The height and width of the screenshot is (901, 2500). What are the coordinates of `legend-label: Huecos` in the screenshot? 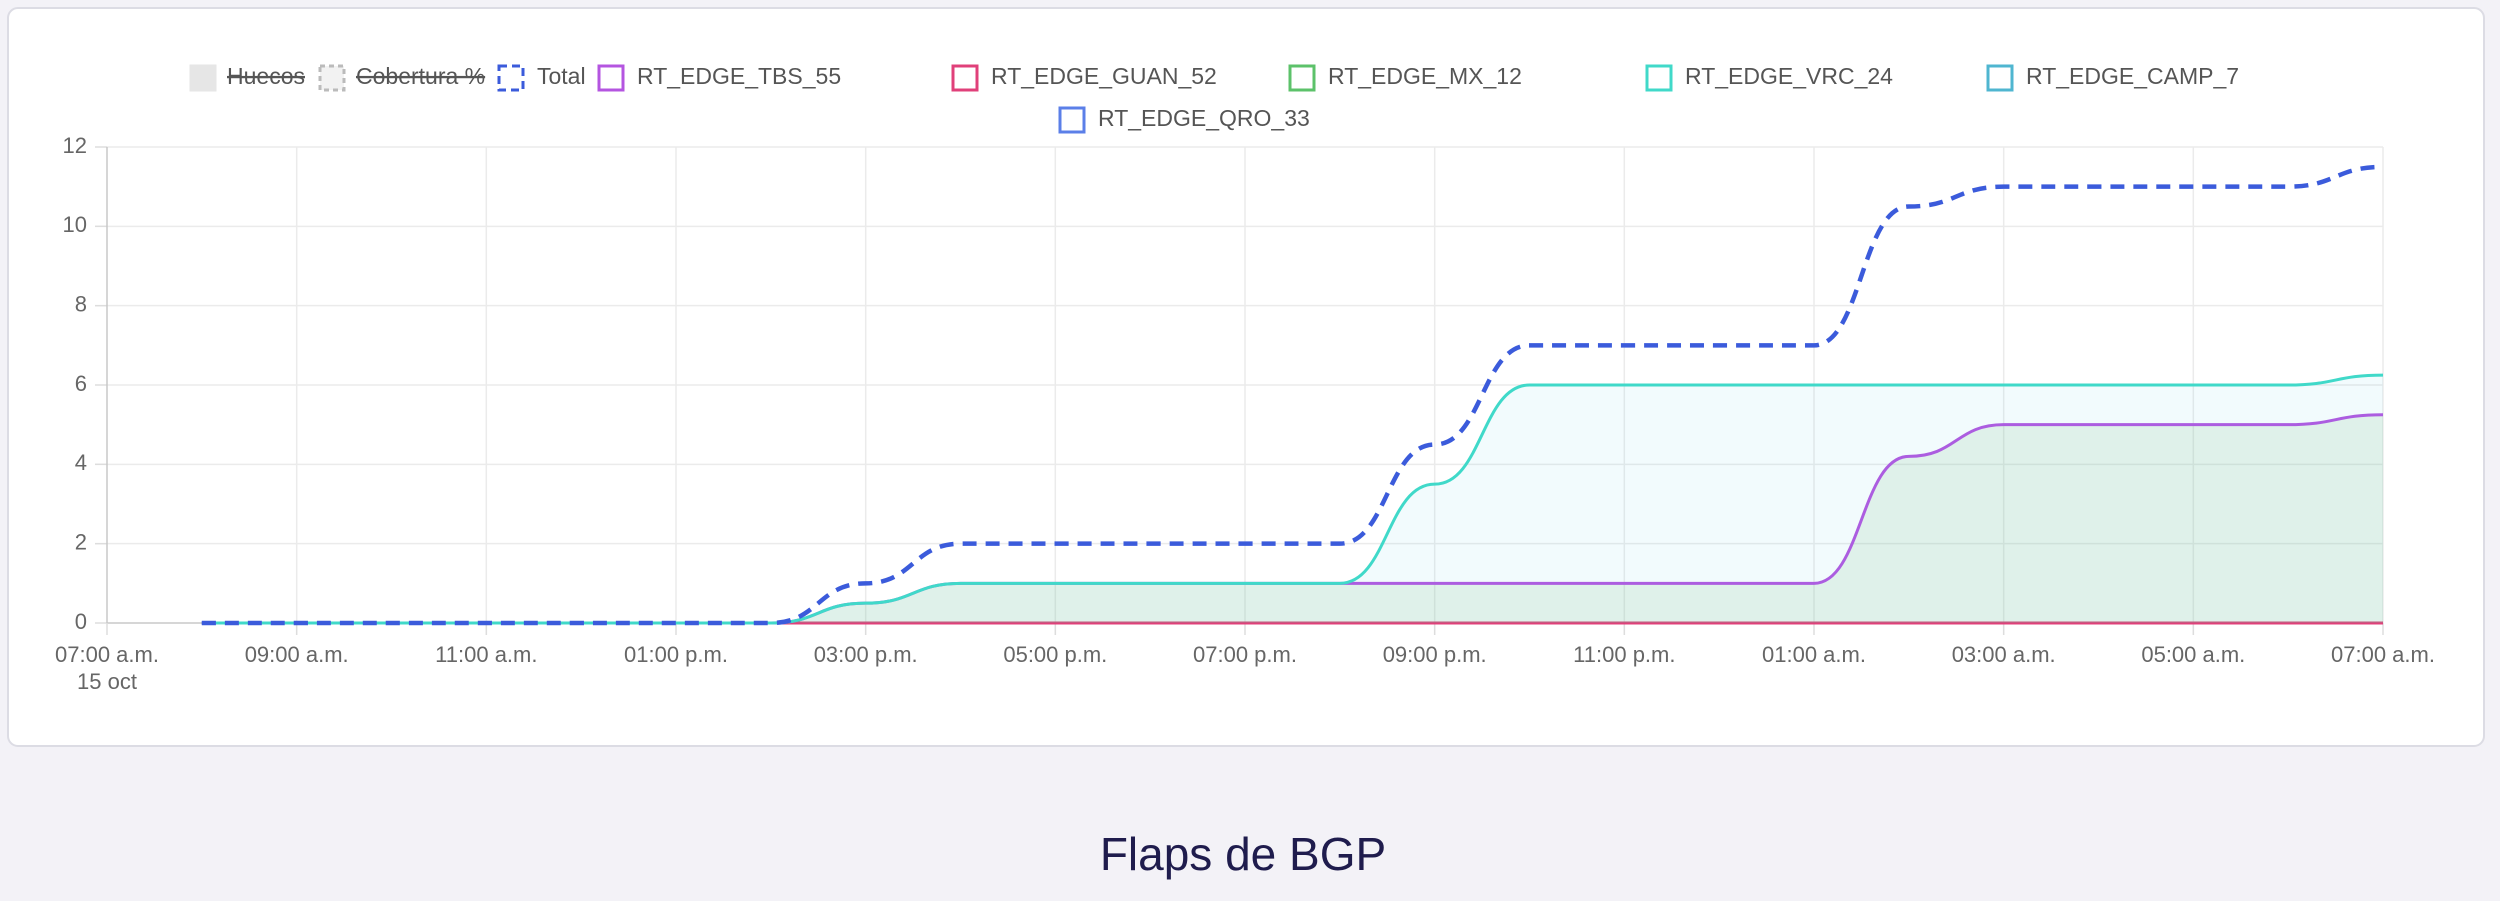 It's located at (266, 76).